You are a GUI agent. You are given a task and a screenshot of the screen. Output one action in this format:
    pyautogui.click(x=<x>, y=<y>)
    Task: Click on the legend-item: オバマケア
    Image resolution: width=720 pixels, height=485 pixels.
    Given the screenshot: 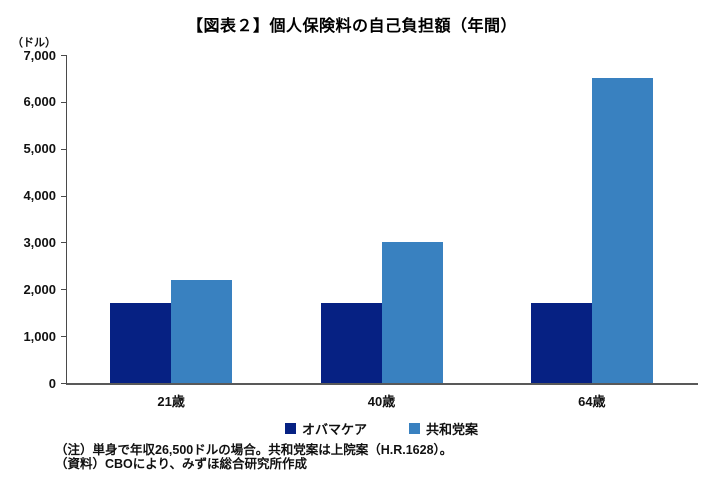 What is the action you would take?
    pyautogui.click(x=325, y=428)
    